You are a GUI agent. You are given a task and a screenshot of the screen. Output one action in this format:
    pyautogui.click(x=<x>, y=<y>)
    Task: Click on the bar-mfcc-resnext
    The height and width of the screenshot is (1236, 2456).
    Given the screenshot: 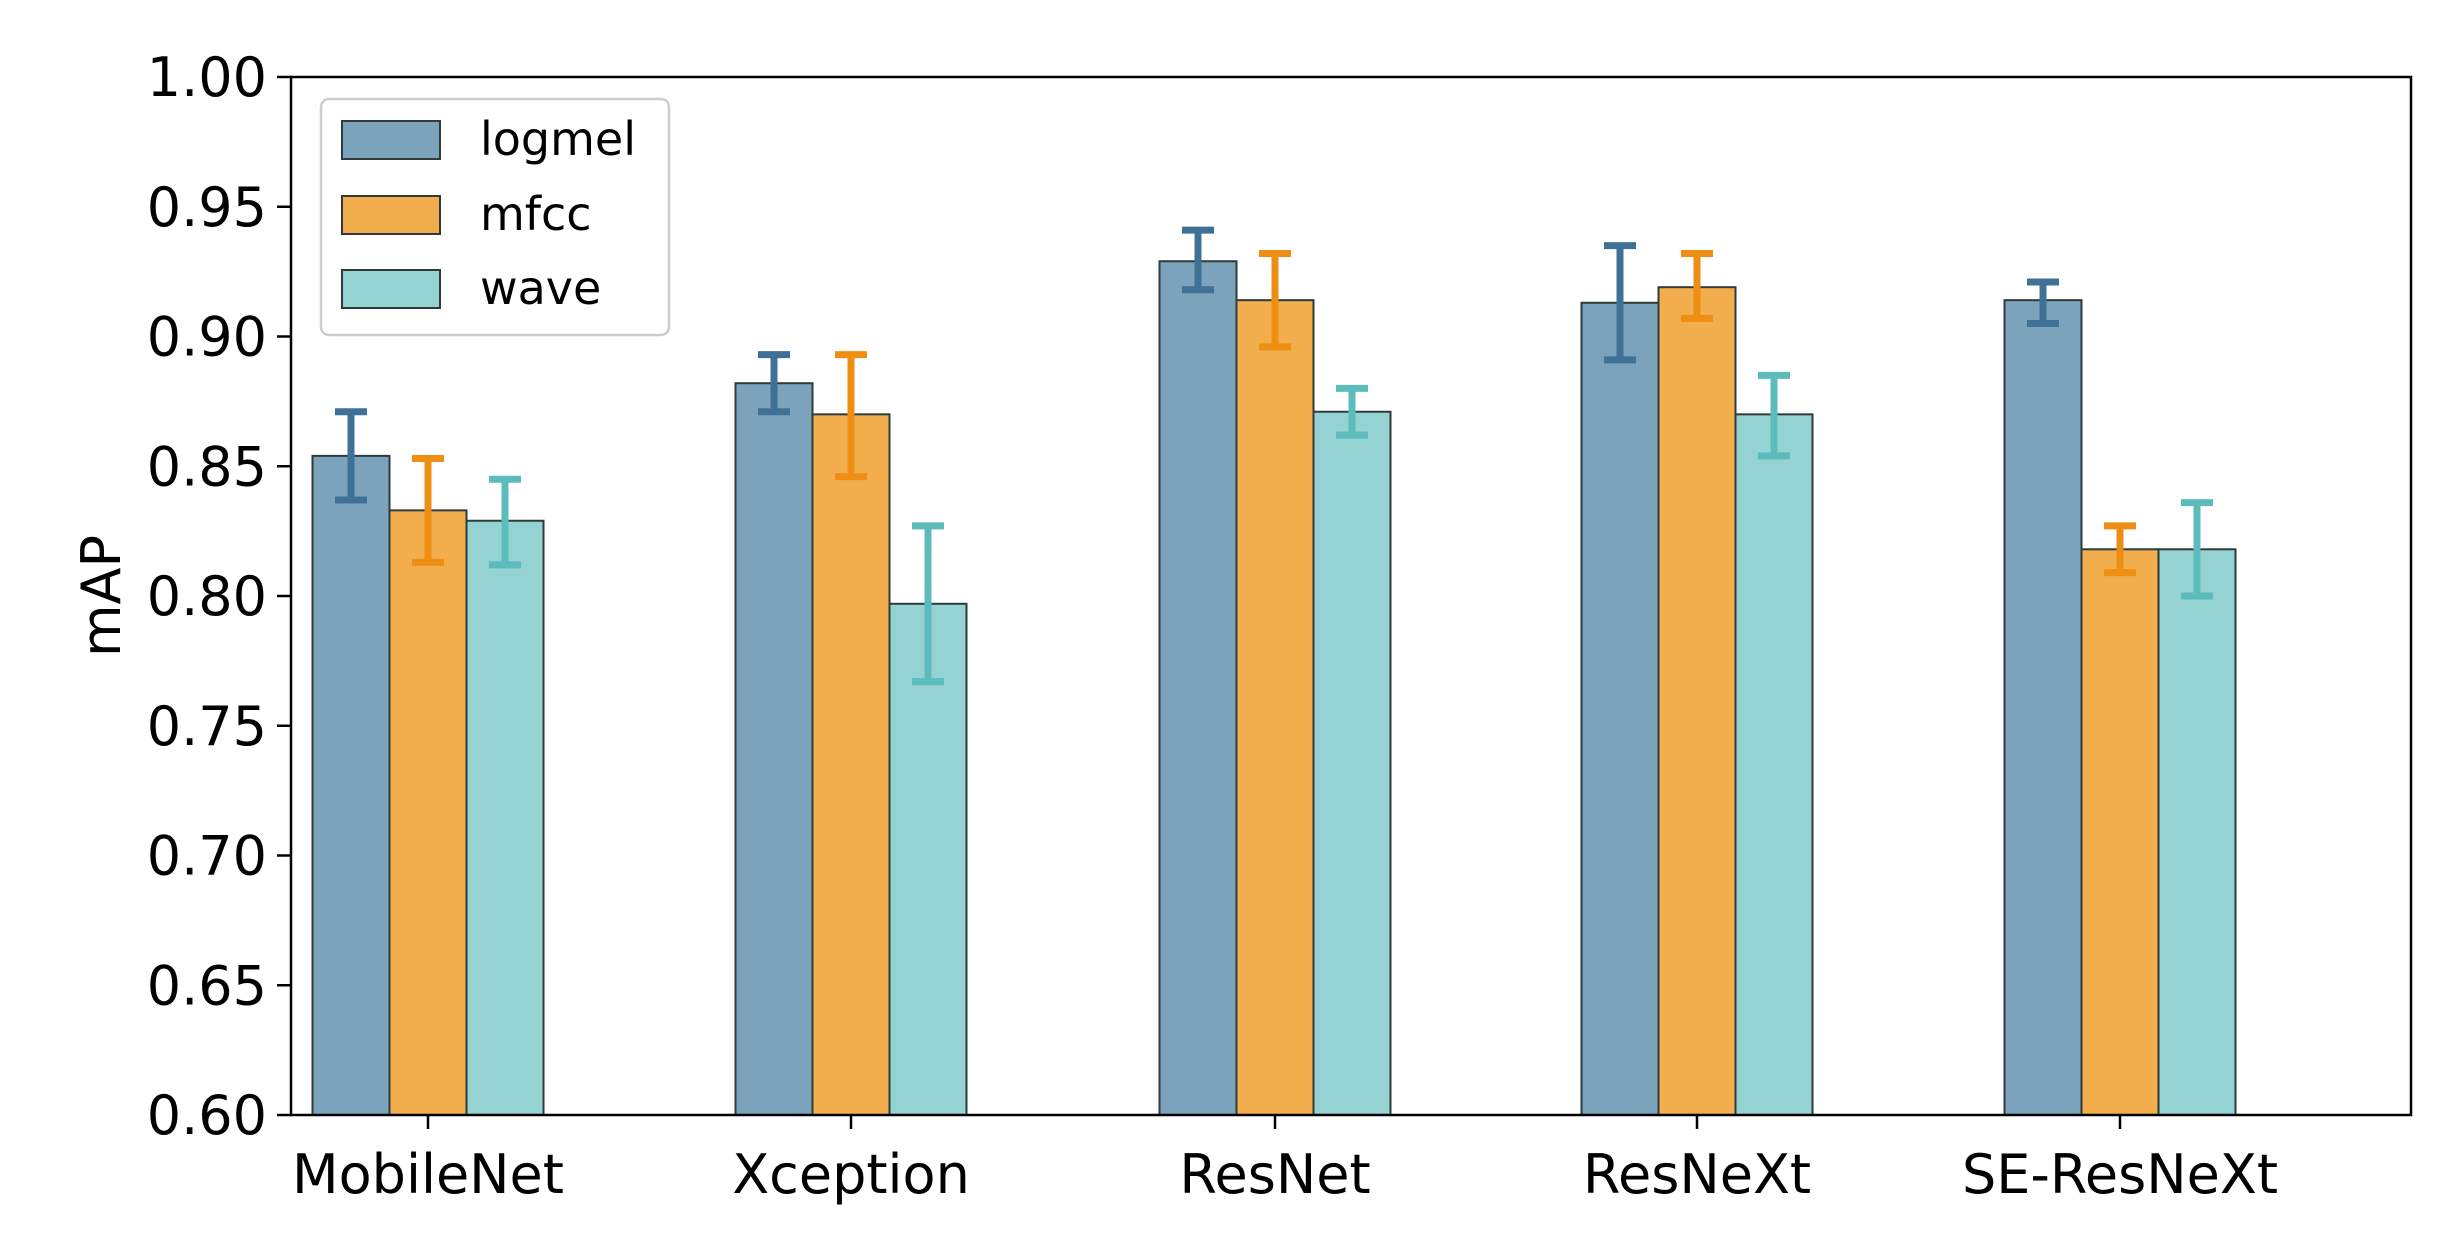 What is the action you would take?
    pyautogui.click(x=1697, y=701)
    